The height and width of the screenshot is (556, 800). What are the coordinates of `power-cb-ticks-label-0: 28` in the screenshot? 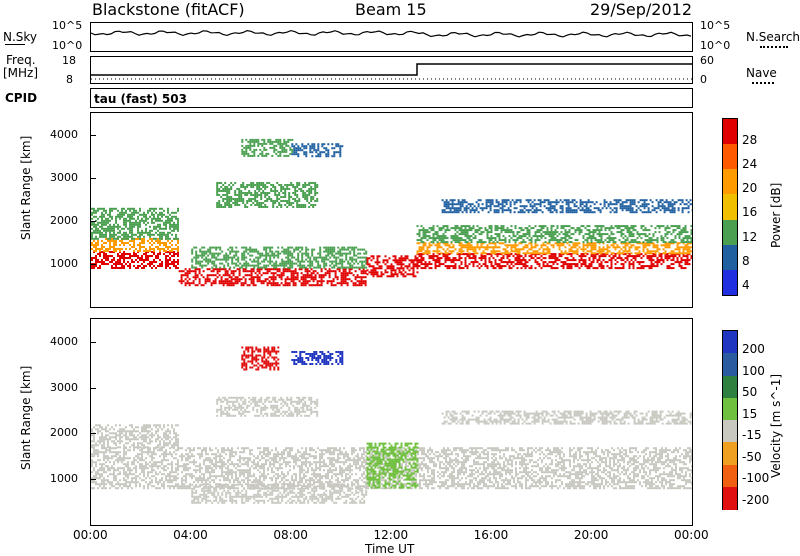 It's located at (749, 140).